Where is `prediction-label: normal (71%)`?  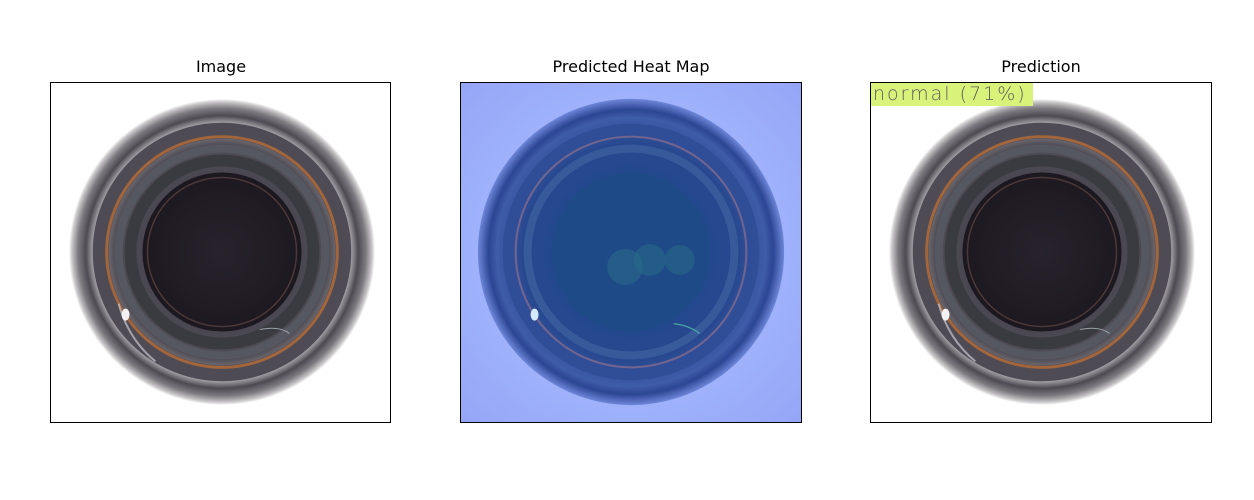 prediction-label: normal (71%) is located at coordinates (952, 94).